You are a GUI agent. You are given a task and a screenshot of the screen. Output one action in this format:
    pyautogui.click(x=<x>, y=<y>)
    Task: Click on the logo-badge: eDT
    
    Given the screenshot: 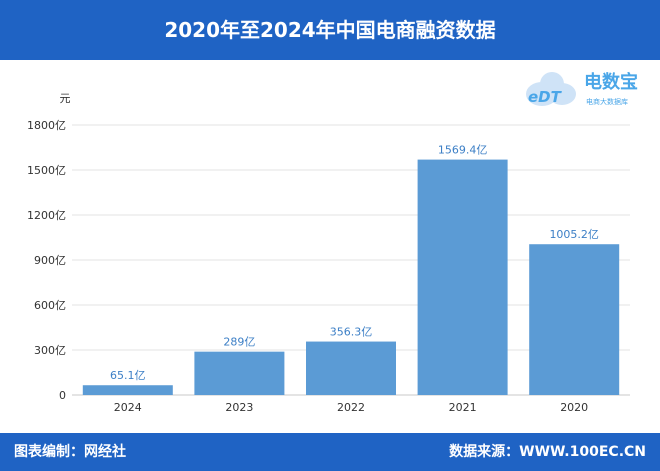 What is the action you would take?
    pyautogui.click(x=545, y=97)
    